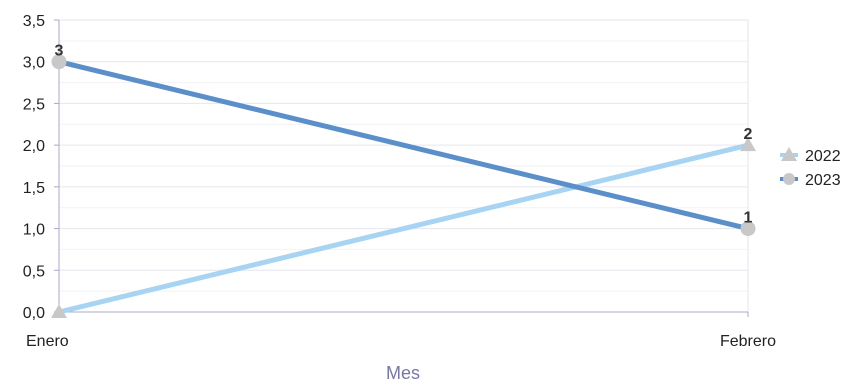 Image resolution: width=857 pixels, height=389 pixels. I want to click on y-tick-label: 1,5, so click(34, 188).